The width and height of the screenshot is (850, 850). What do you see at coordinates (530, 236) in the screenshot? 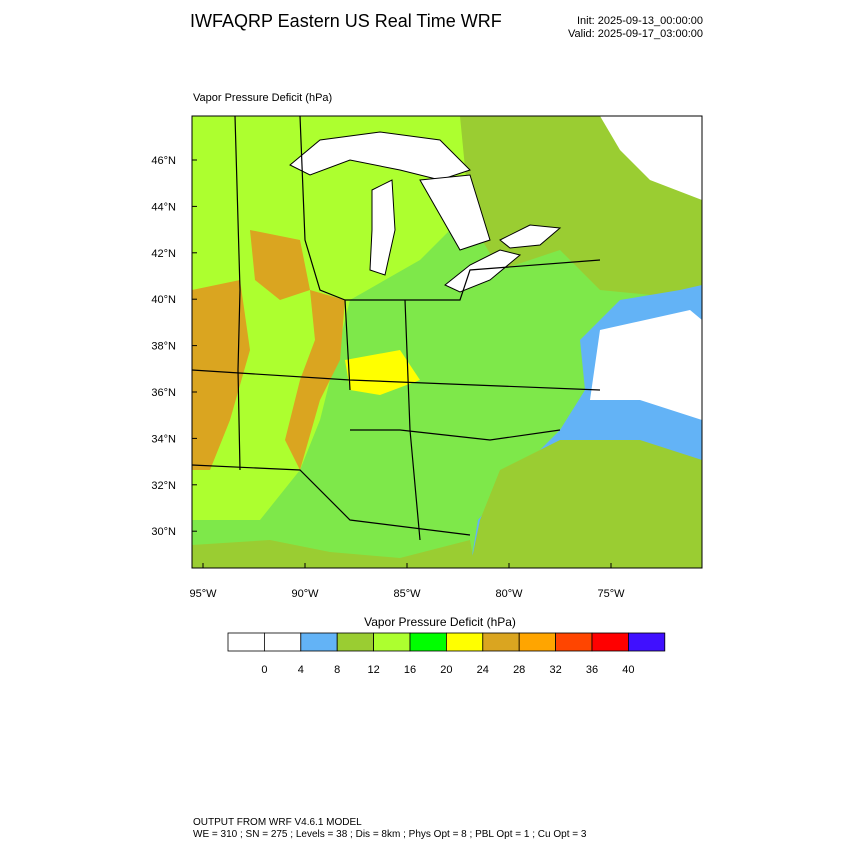
I see `lake-ontario` at bounding box center [530, 236].